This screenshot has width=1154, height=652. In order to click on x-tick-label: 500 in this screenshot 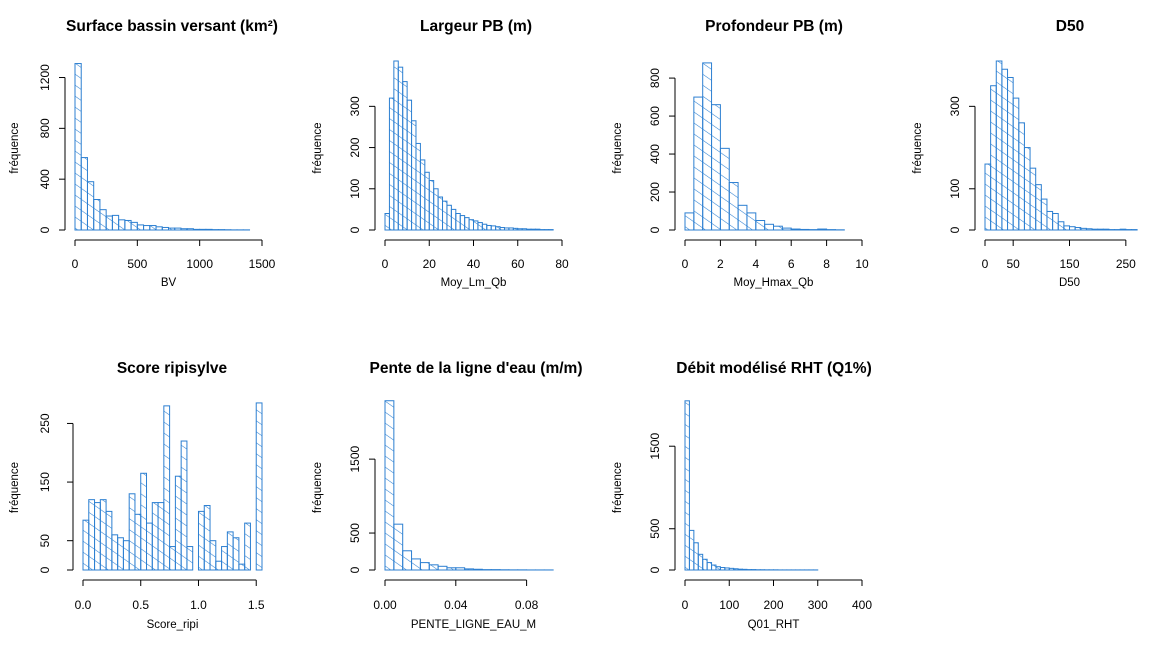, I will do `click(137, 264)`.